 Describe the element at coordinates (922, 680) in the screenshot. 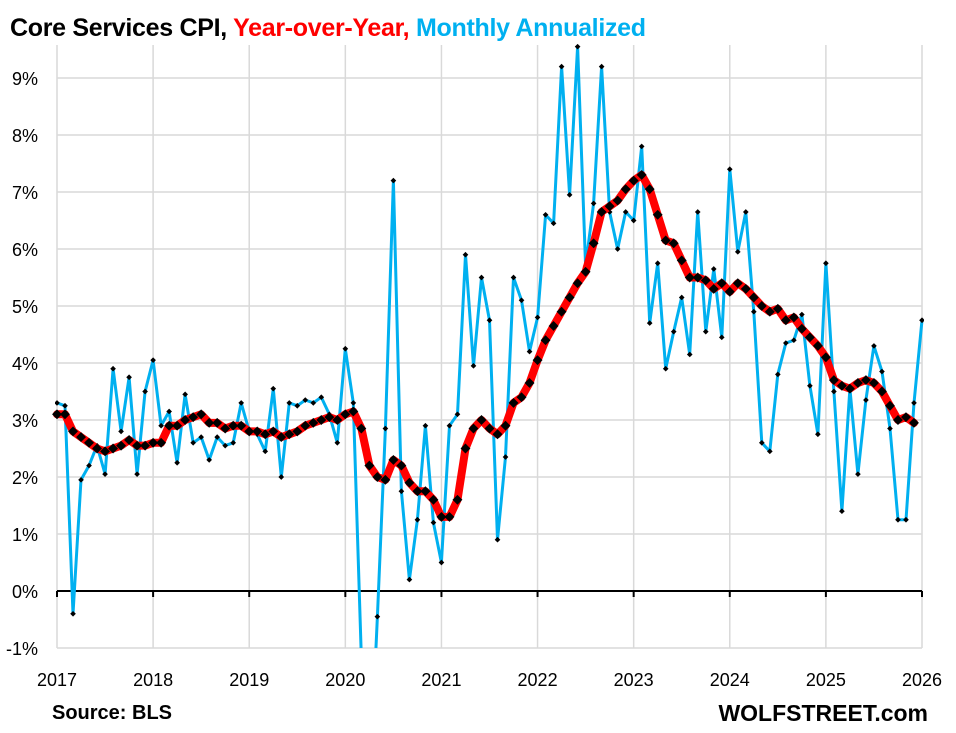

I see `x-tick-label: 2026` at that location.